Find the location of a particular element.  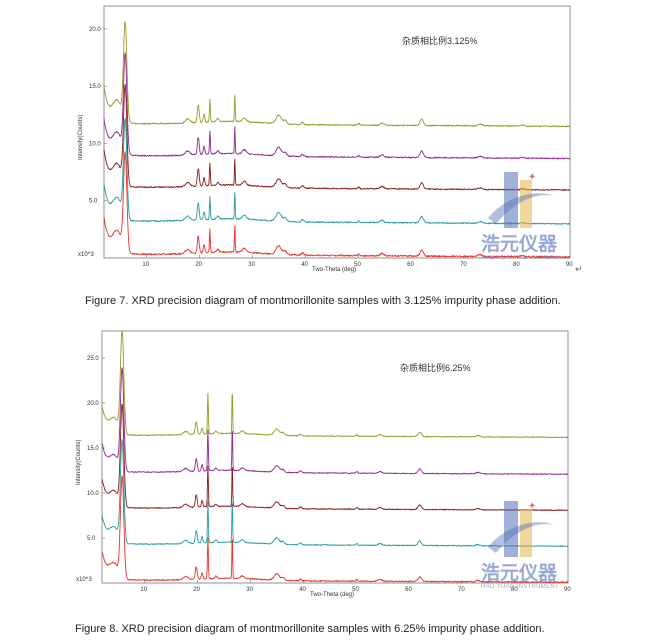

chart-1-x-axis-label: Two-Theta (deg) is located at coordinates (334, 270).